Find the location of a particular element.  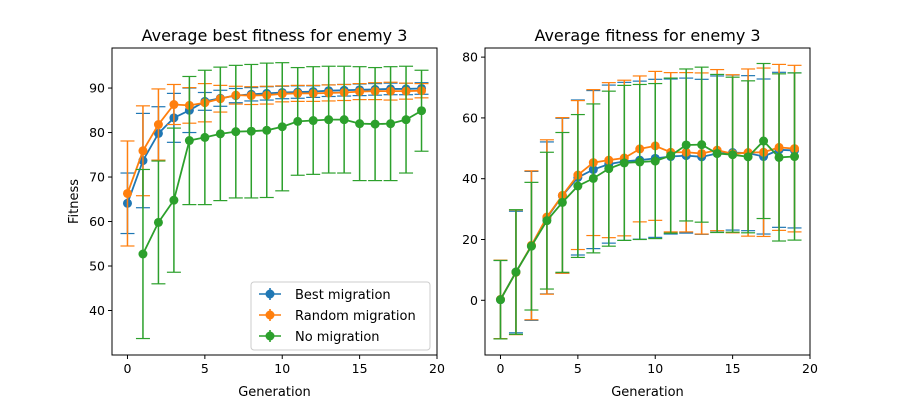

legend-entry-random: Random migration is located at coordinates (337, 316).